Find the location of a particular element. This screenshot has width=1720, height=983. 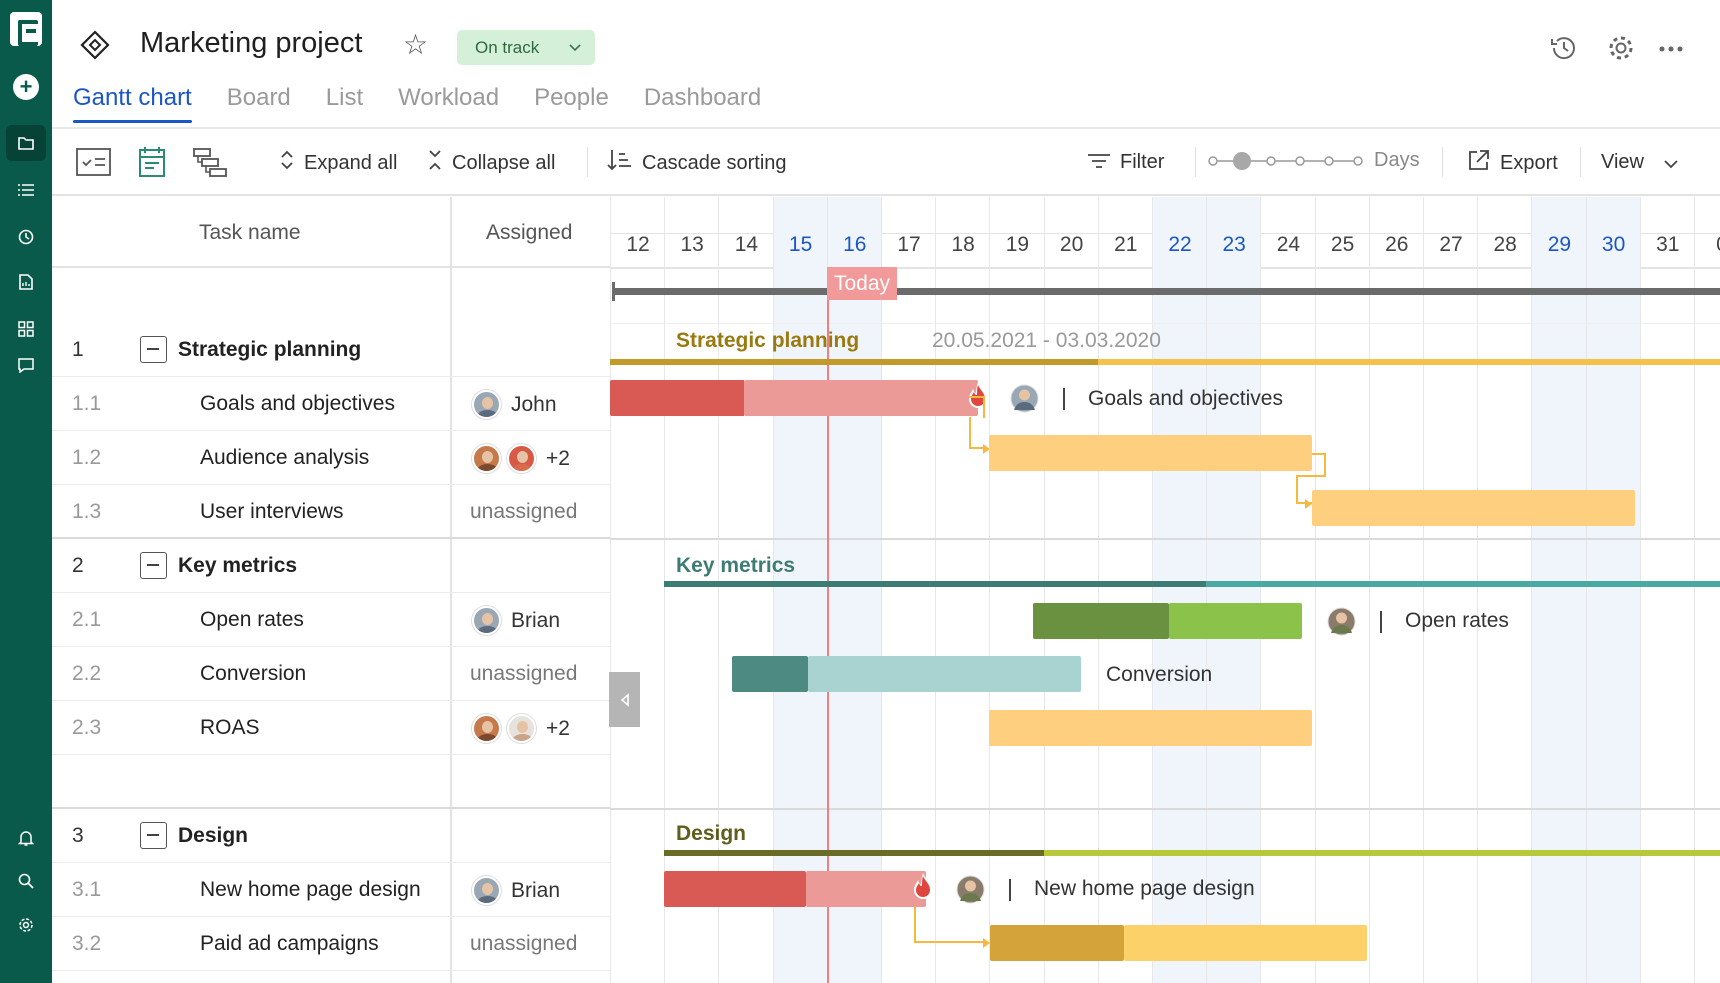

task-bar-user-interviews is located at coordinates (1473, 508).